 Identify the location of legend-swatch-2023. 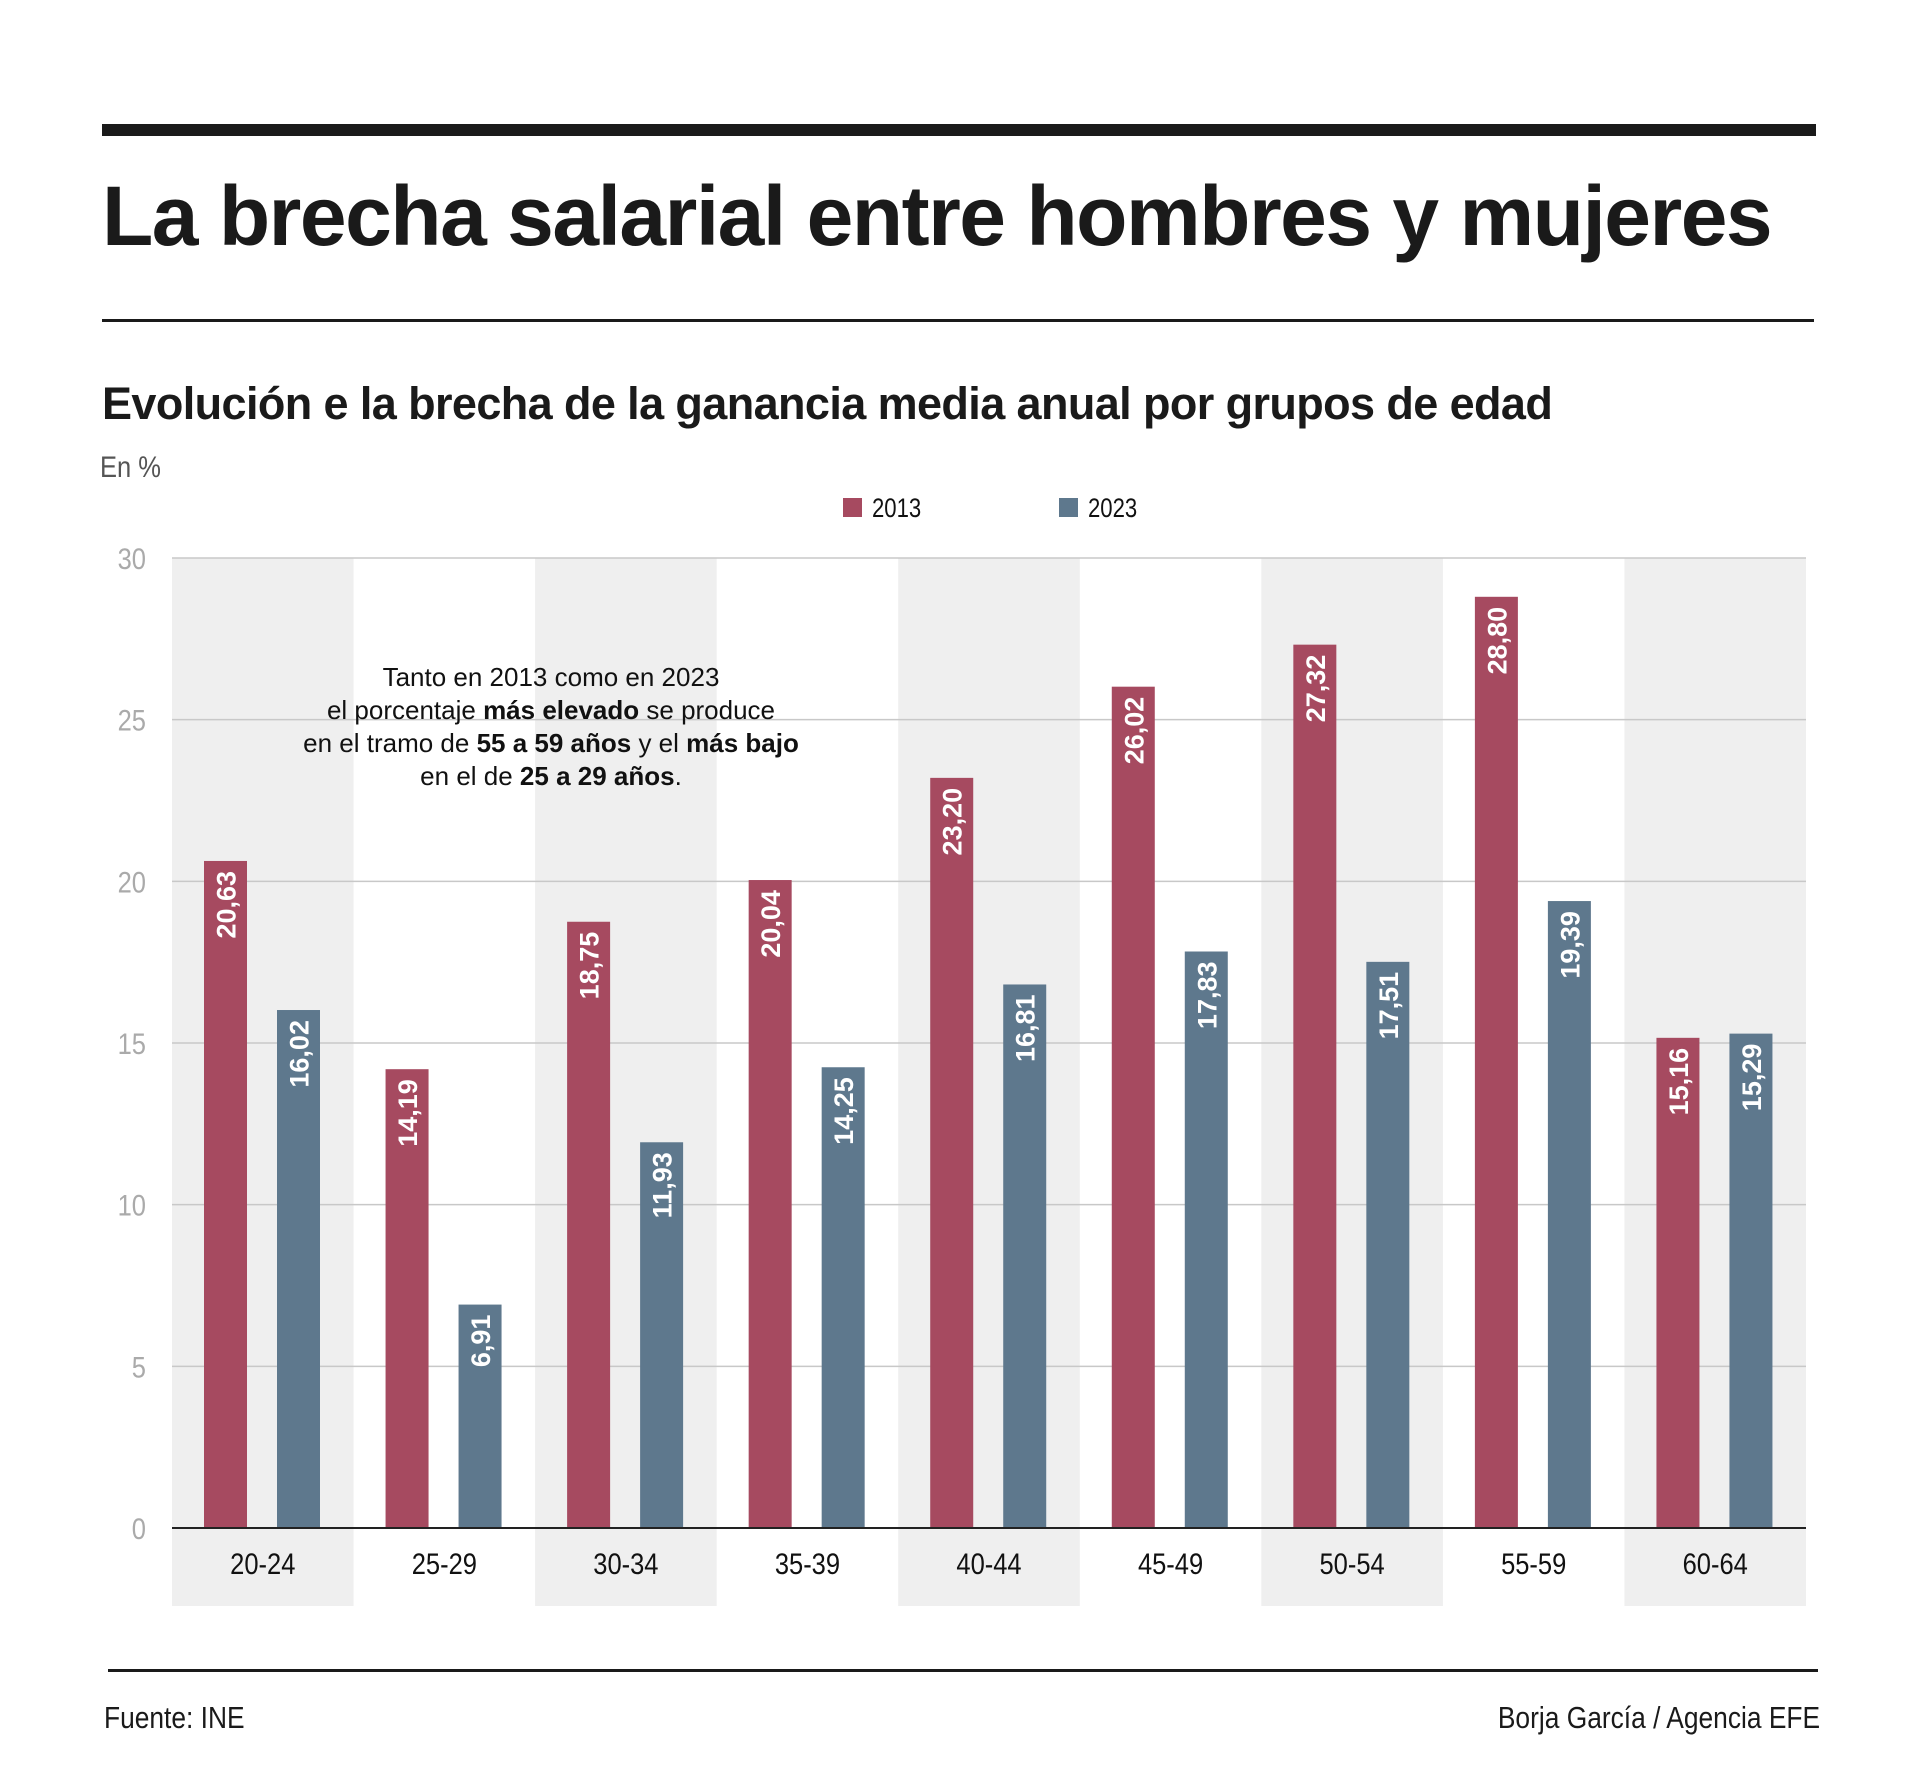
(1068, 507).